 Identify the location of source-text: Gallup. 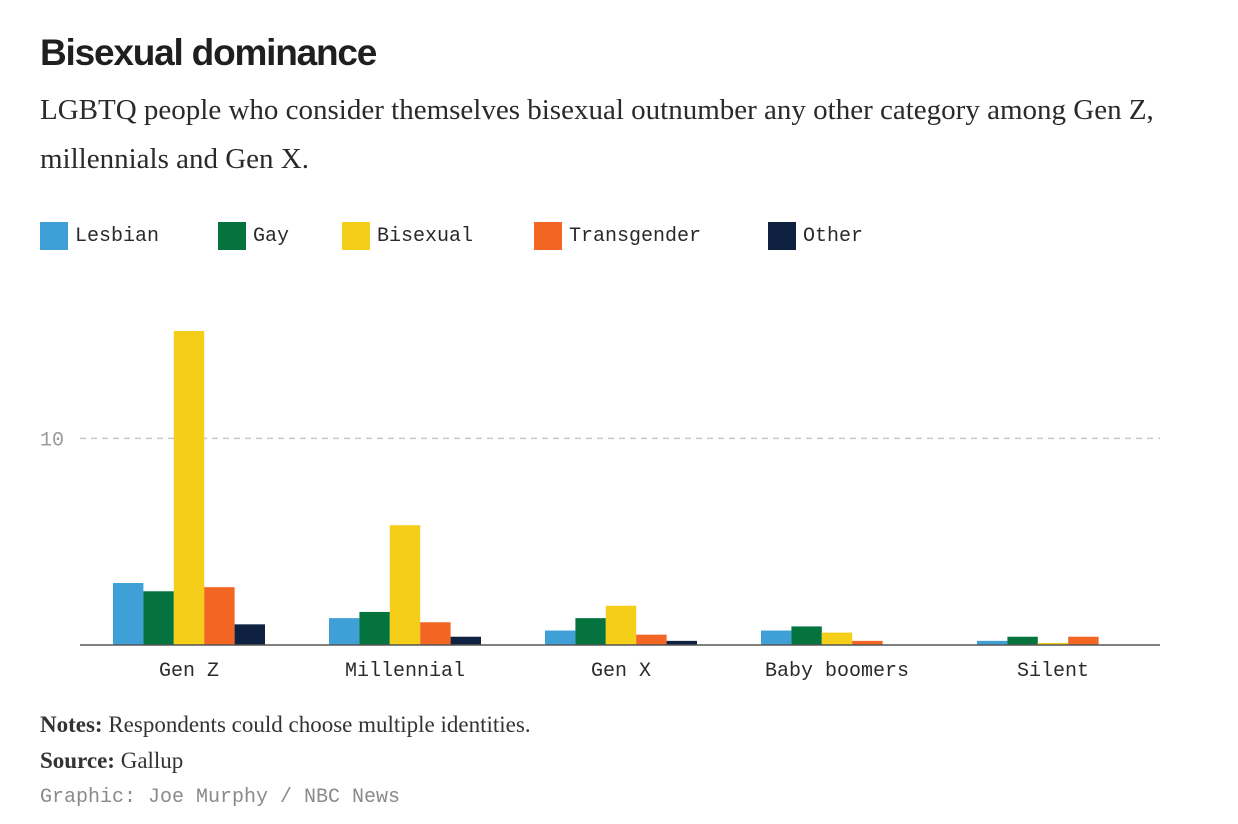
(152, 760).